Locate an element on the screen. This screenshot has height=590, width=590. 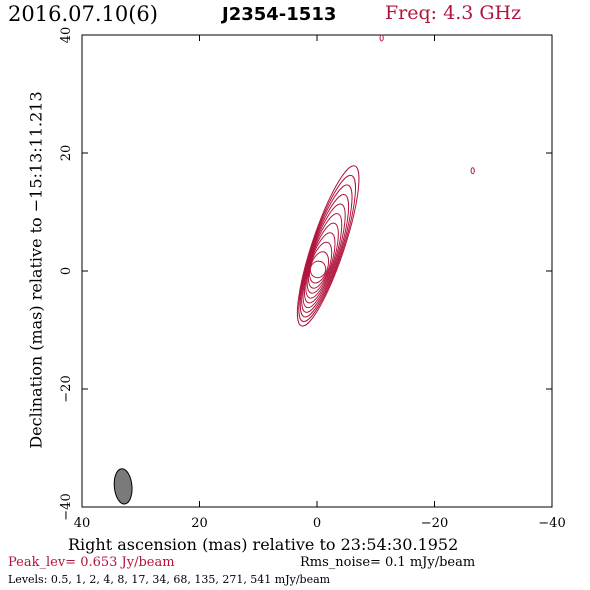
header-frequency: Freq: 4.3 GHz is located at coordinates (453, 13).